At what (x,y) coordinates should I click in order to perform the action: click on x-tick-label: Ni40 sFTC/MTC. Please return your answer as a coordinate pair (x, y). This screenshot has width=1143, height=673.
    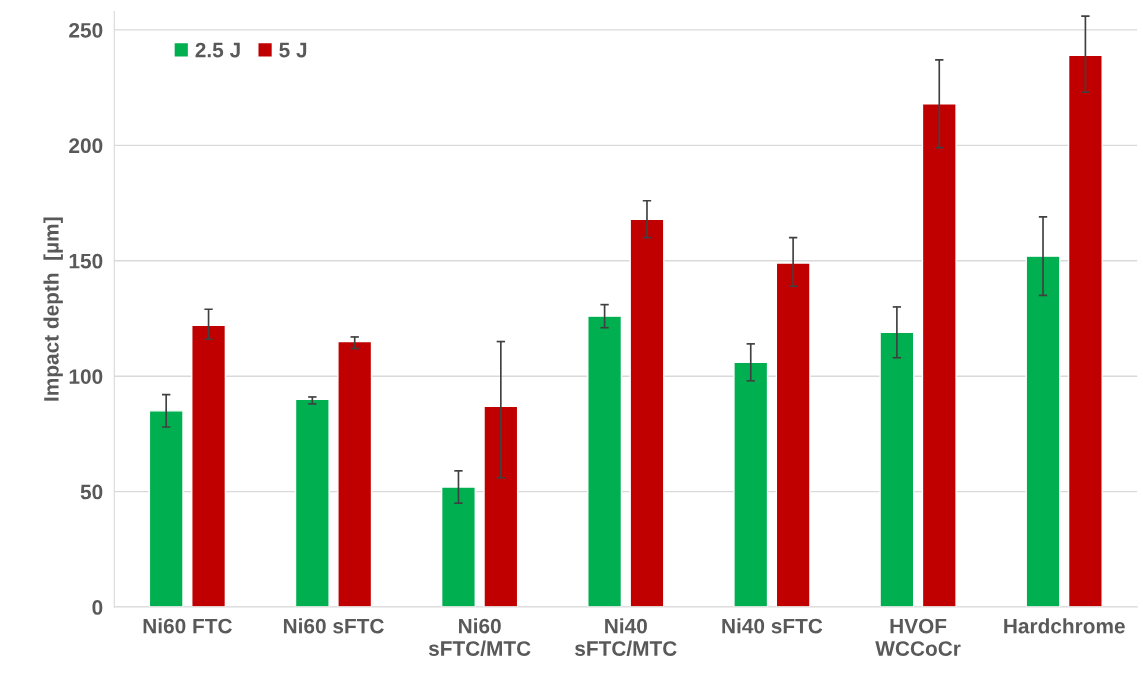
    Looking at the image, I should click on (626, 637).